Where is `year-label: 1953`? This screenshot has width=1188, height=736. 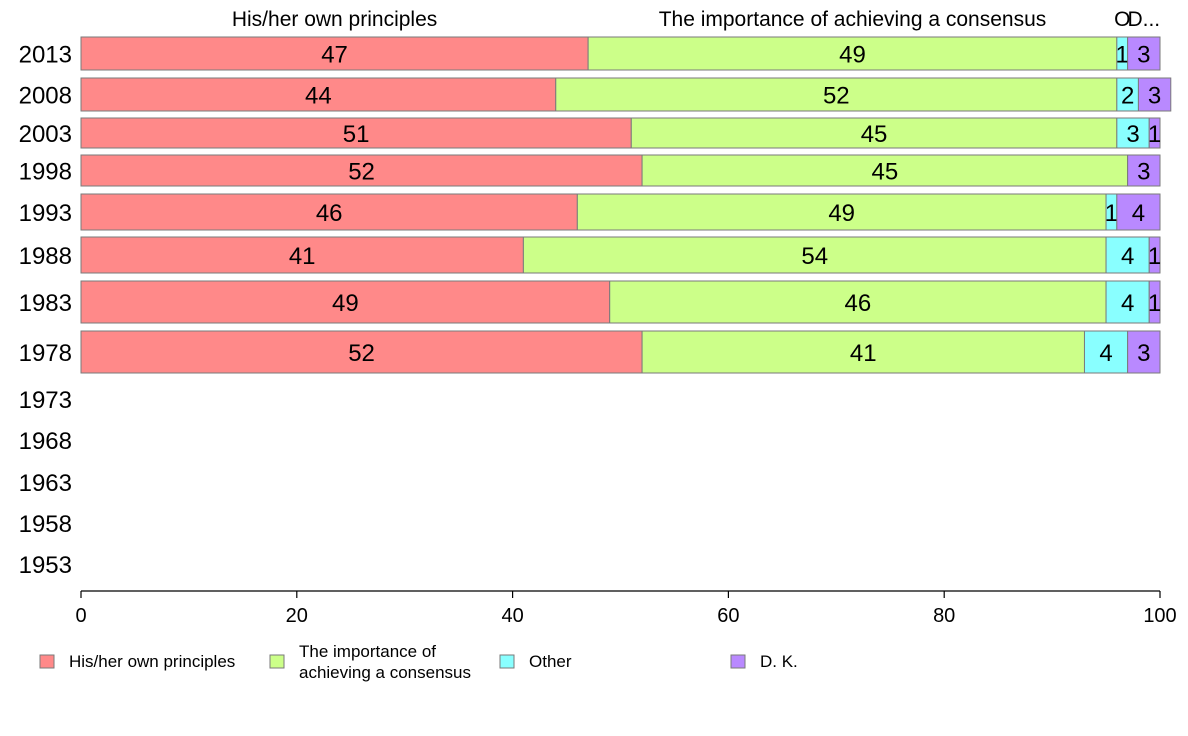
year-label: 1953 is located at coordinates (45, 565).